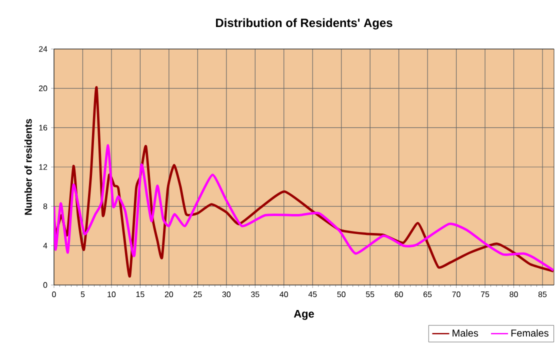  I want to click on y-axis-title: Number of residents, so click(28, 166).